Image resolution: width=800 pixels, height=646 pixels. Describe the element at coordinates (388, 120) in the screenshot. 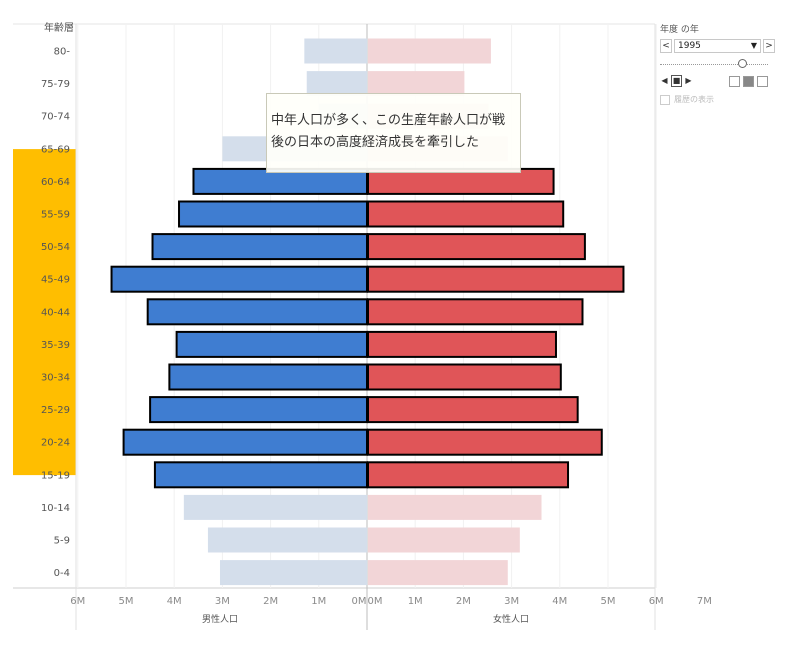

I see `annotation-line-1: 中年人口が多く、この生産年齢人口が戦` at that location.